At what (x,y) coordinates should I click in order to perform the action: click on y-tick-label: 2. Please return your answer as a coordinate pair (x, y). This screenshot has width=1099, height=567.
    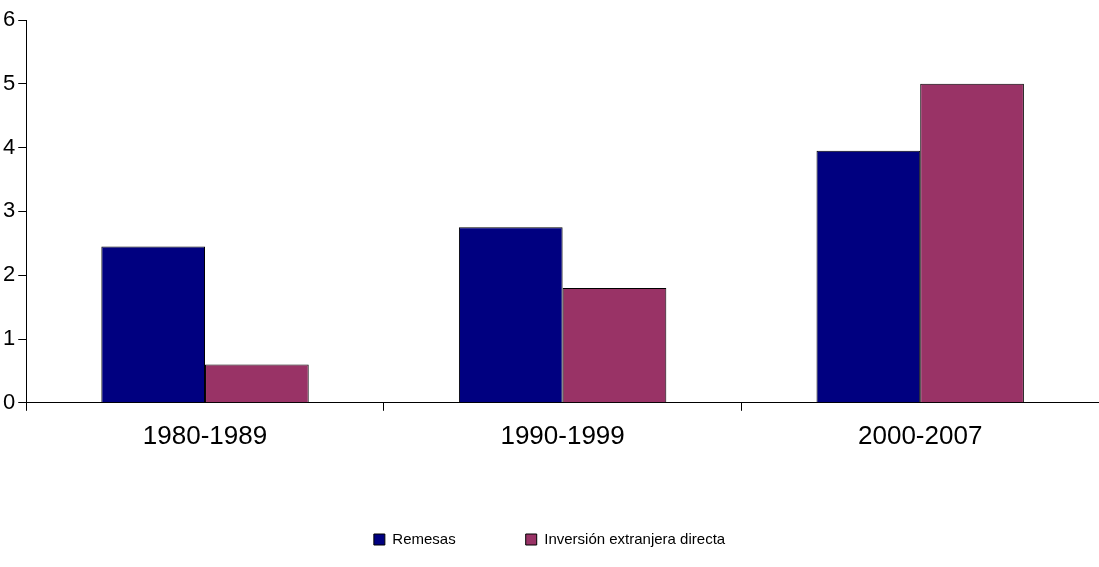
    Looking at the image, I should click on (9, 274).